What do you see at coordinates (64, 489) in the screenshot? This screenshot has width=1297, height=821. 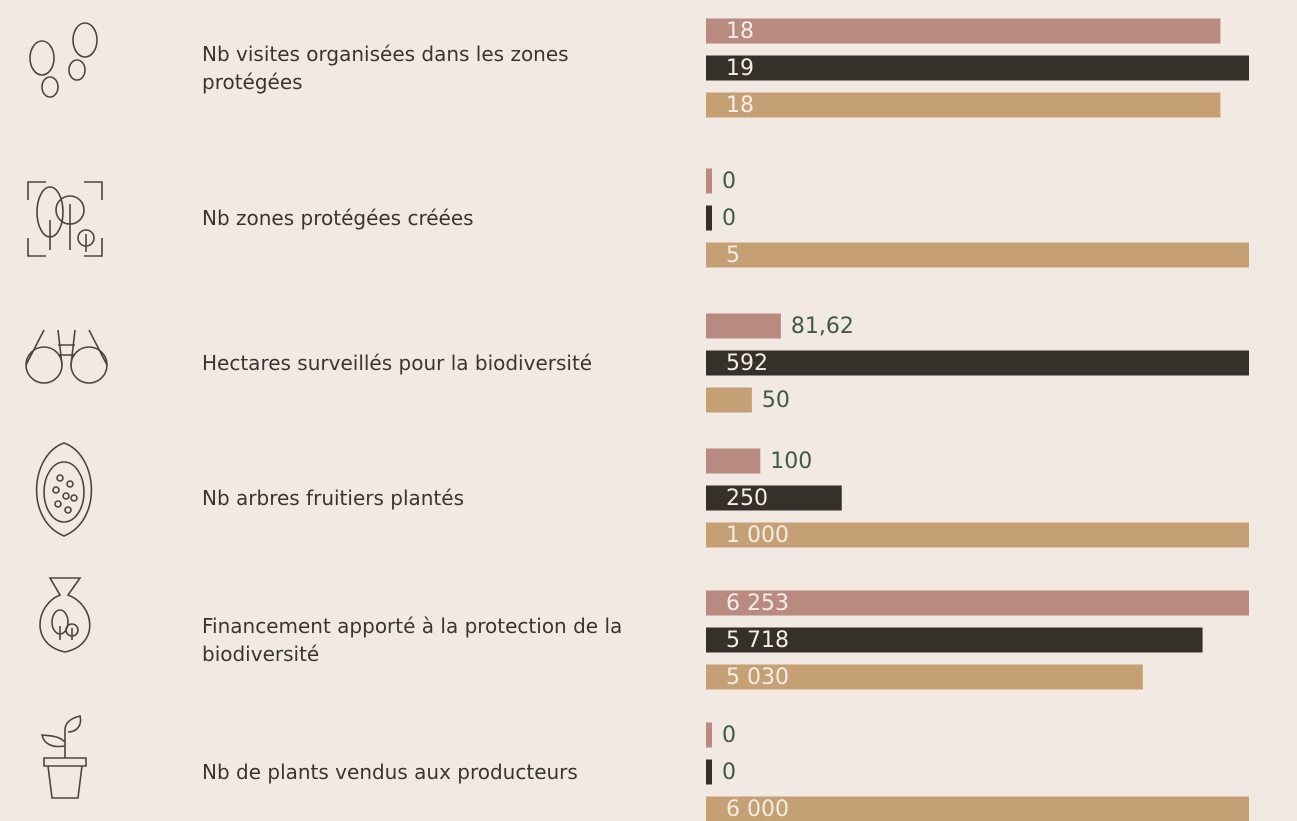 I see `icon-papaya` at bounding box center [64, 489].